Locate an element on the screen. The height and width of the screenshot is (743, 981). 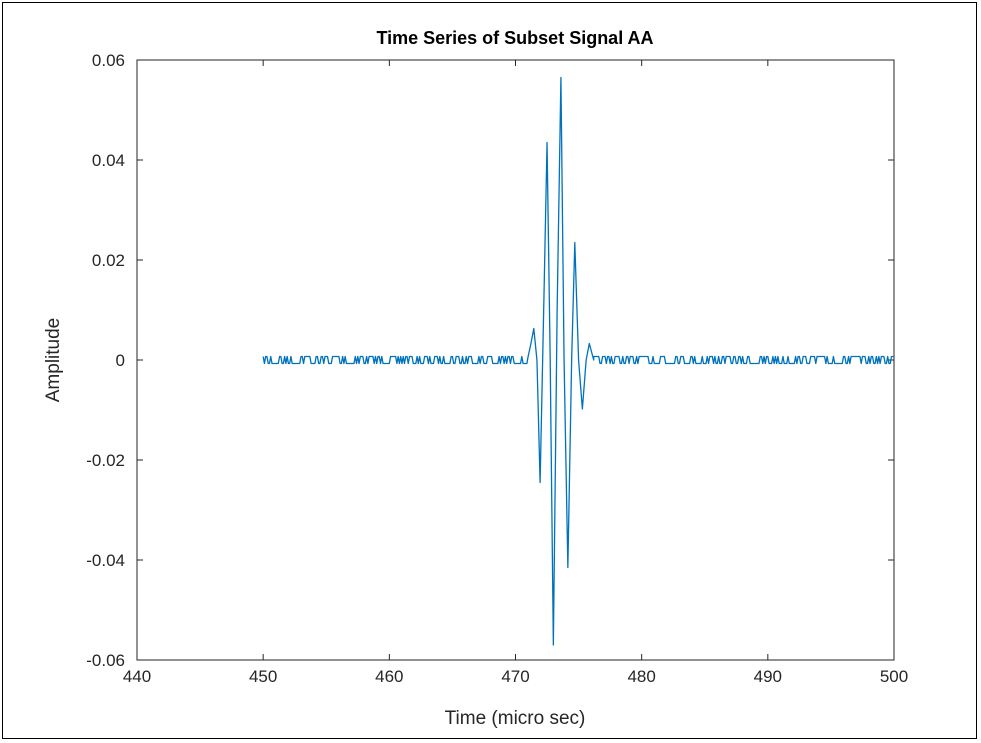
x-tick-label: 480 is located at coordinates (641, 676).